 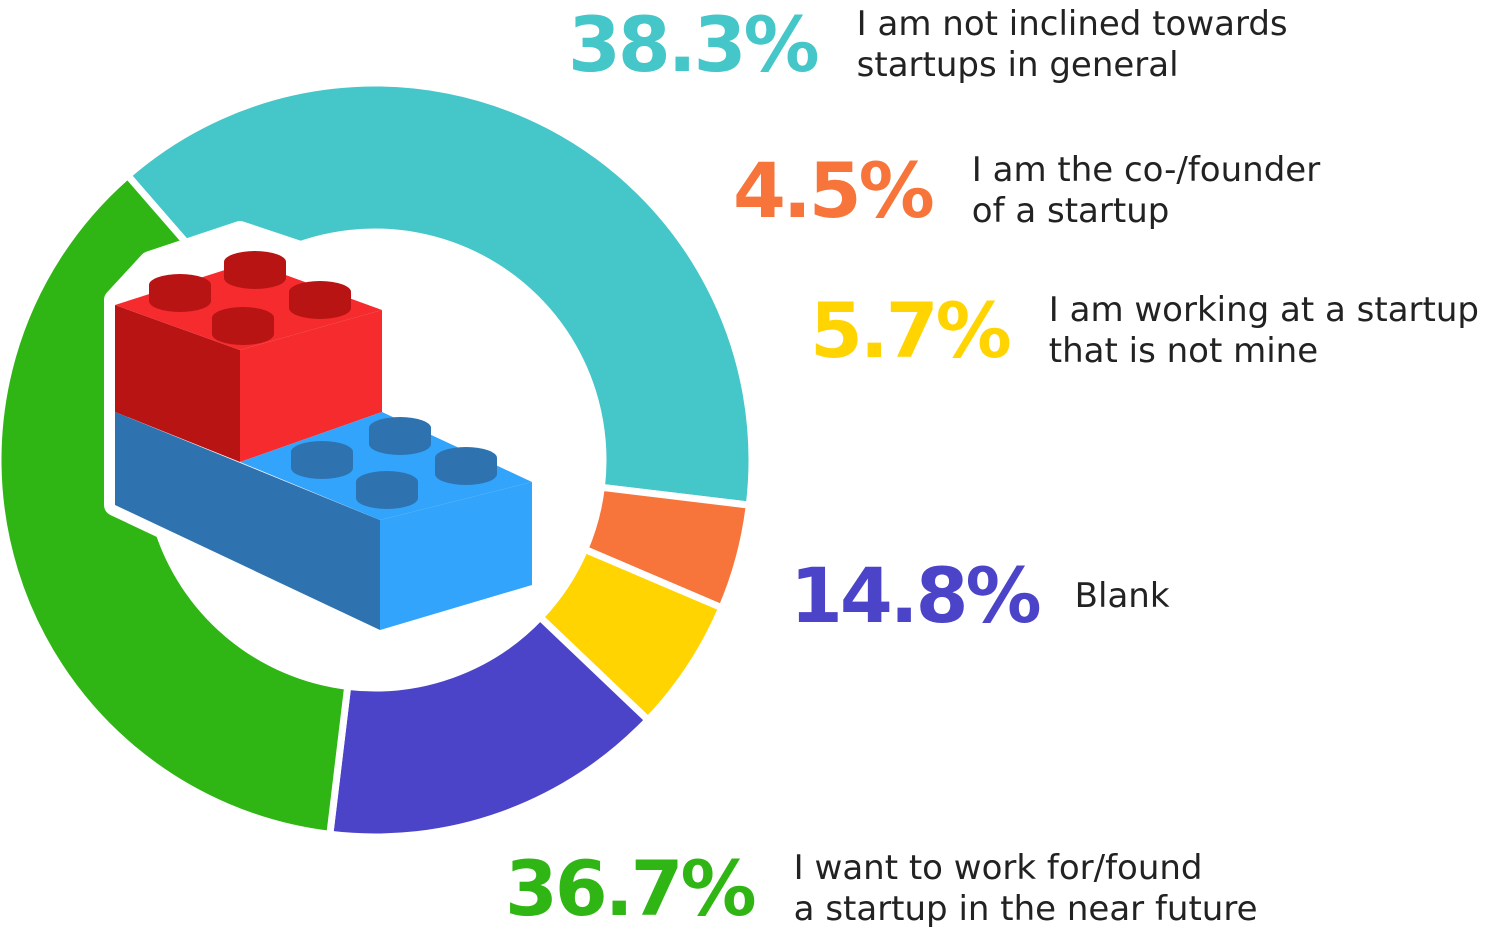 What do you see at coordinates (1146, 190) in the screenshot?
I see `slice-category-label: I am the co-/founder of a startup` at bounding box center [1146, 190].